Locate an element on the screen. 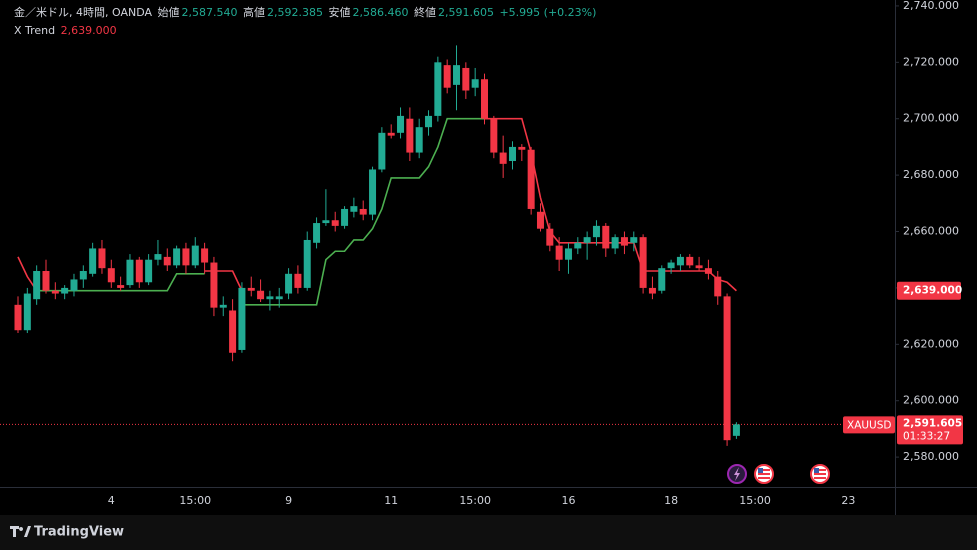 This screenshot has width=977, height=550. y-tick-label: 2,600.000 is located at coordinates (931, 400).